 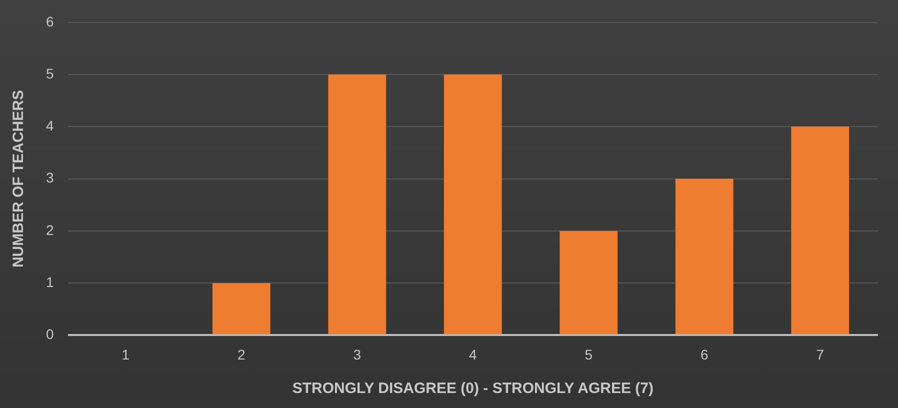 What do you see at coordinates (704, 354) in the screenshot?
I see `x-tick-label: 6` at bounding box center [704, 354].